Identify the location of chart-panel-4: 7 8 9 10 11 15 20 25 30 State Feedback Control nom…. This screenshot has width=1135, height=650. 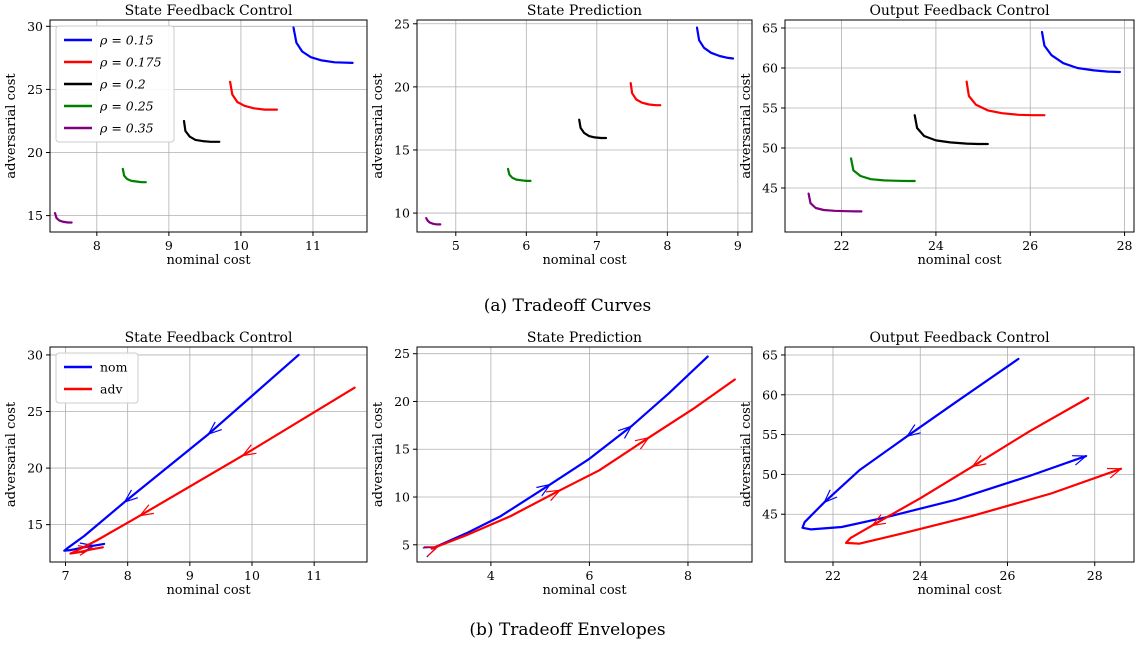
(186, 464).